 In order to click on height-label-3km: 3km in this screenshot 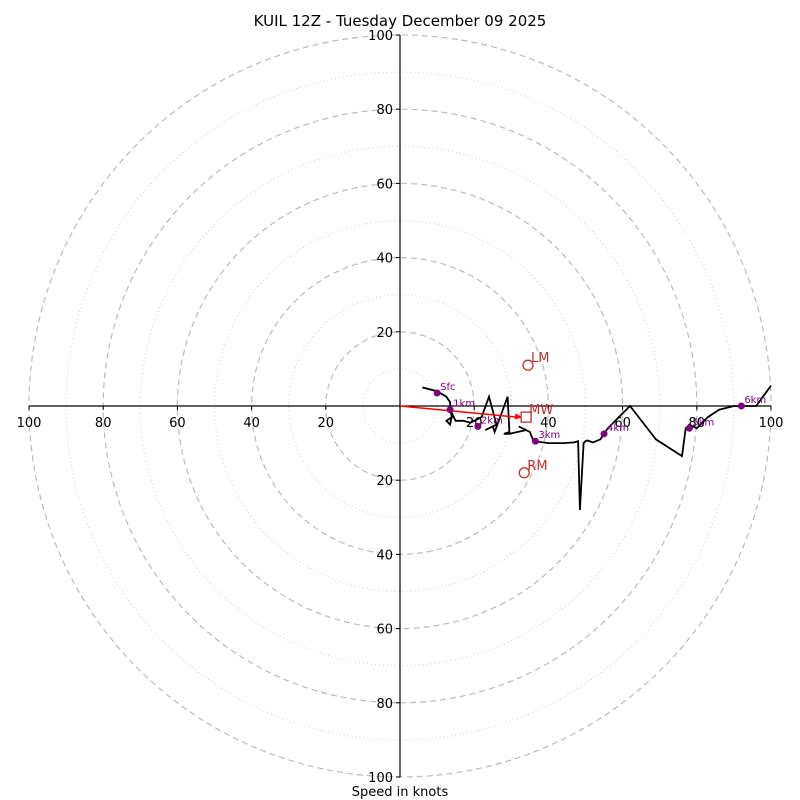, I will do `click(549, 435)`.